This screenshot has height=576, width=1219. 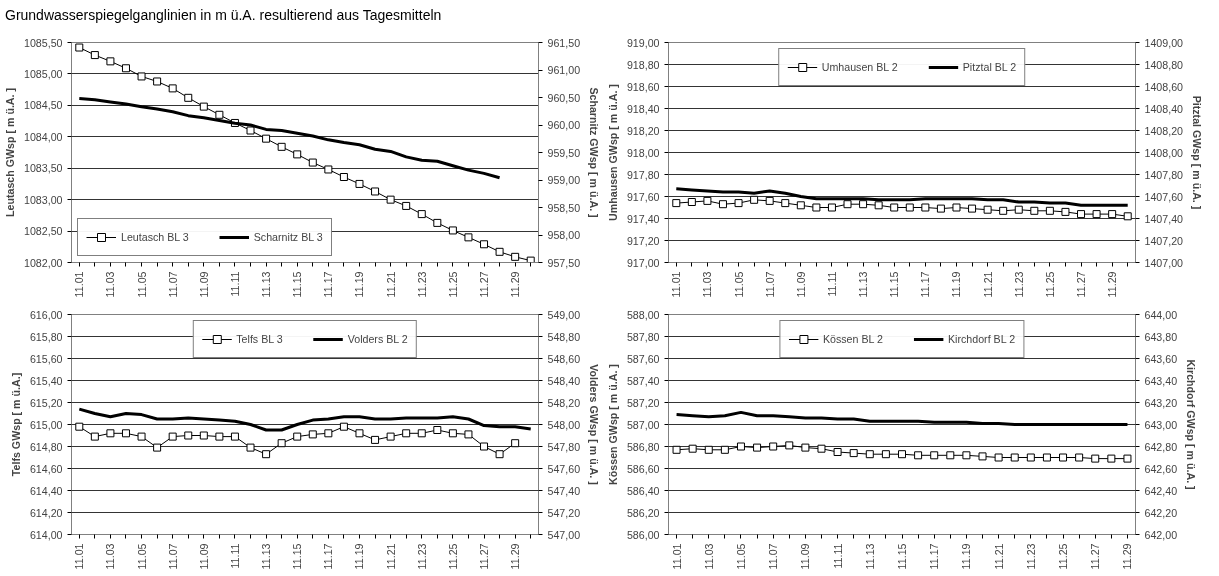 What do you see at coordinates (288, 237) in the screenshot?
I see `legend-label: Scharnitz BL 3` at bounding box center [288, 237].